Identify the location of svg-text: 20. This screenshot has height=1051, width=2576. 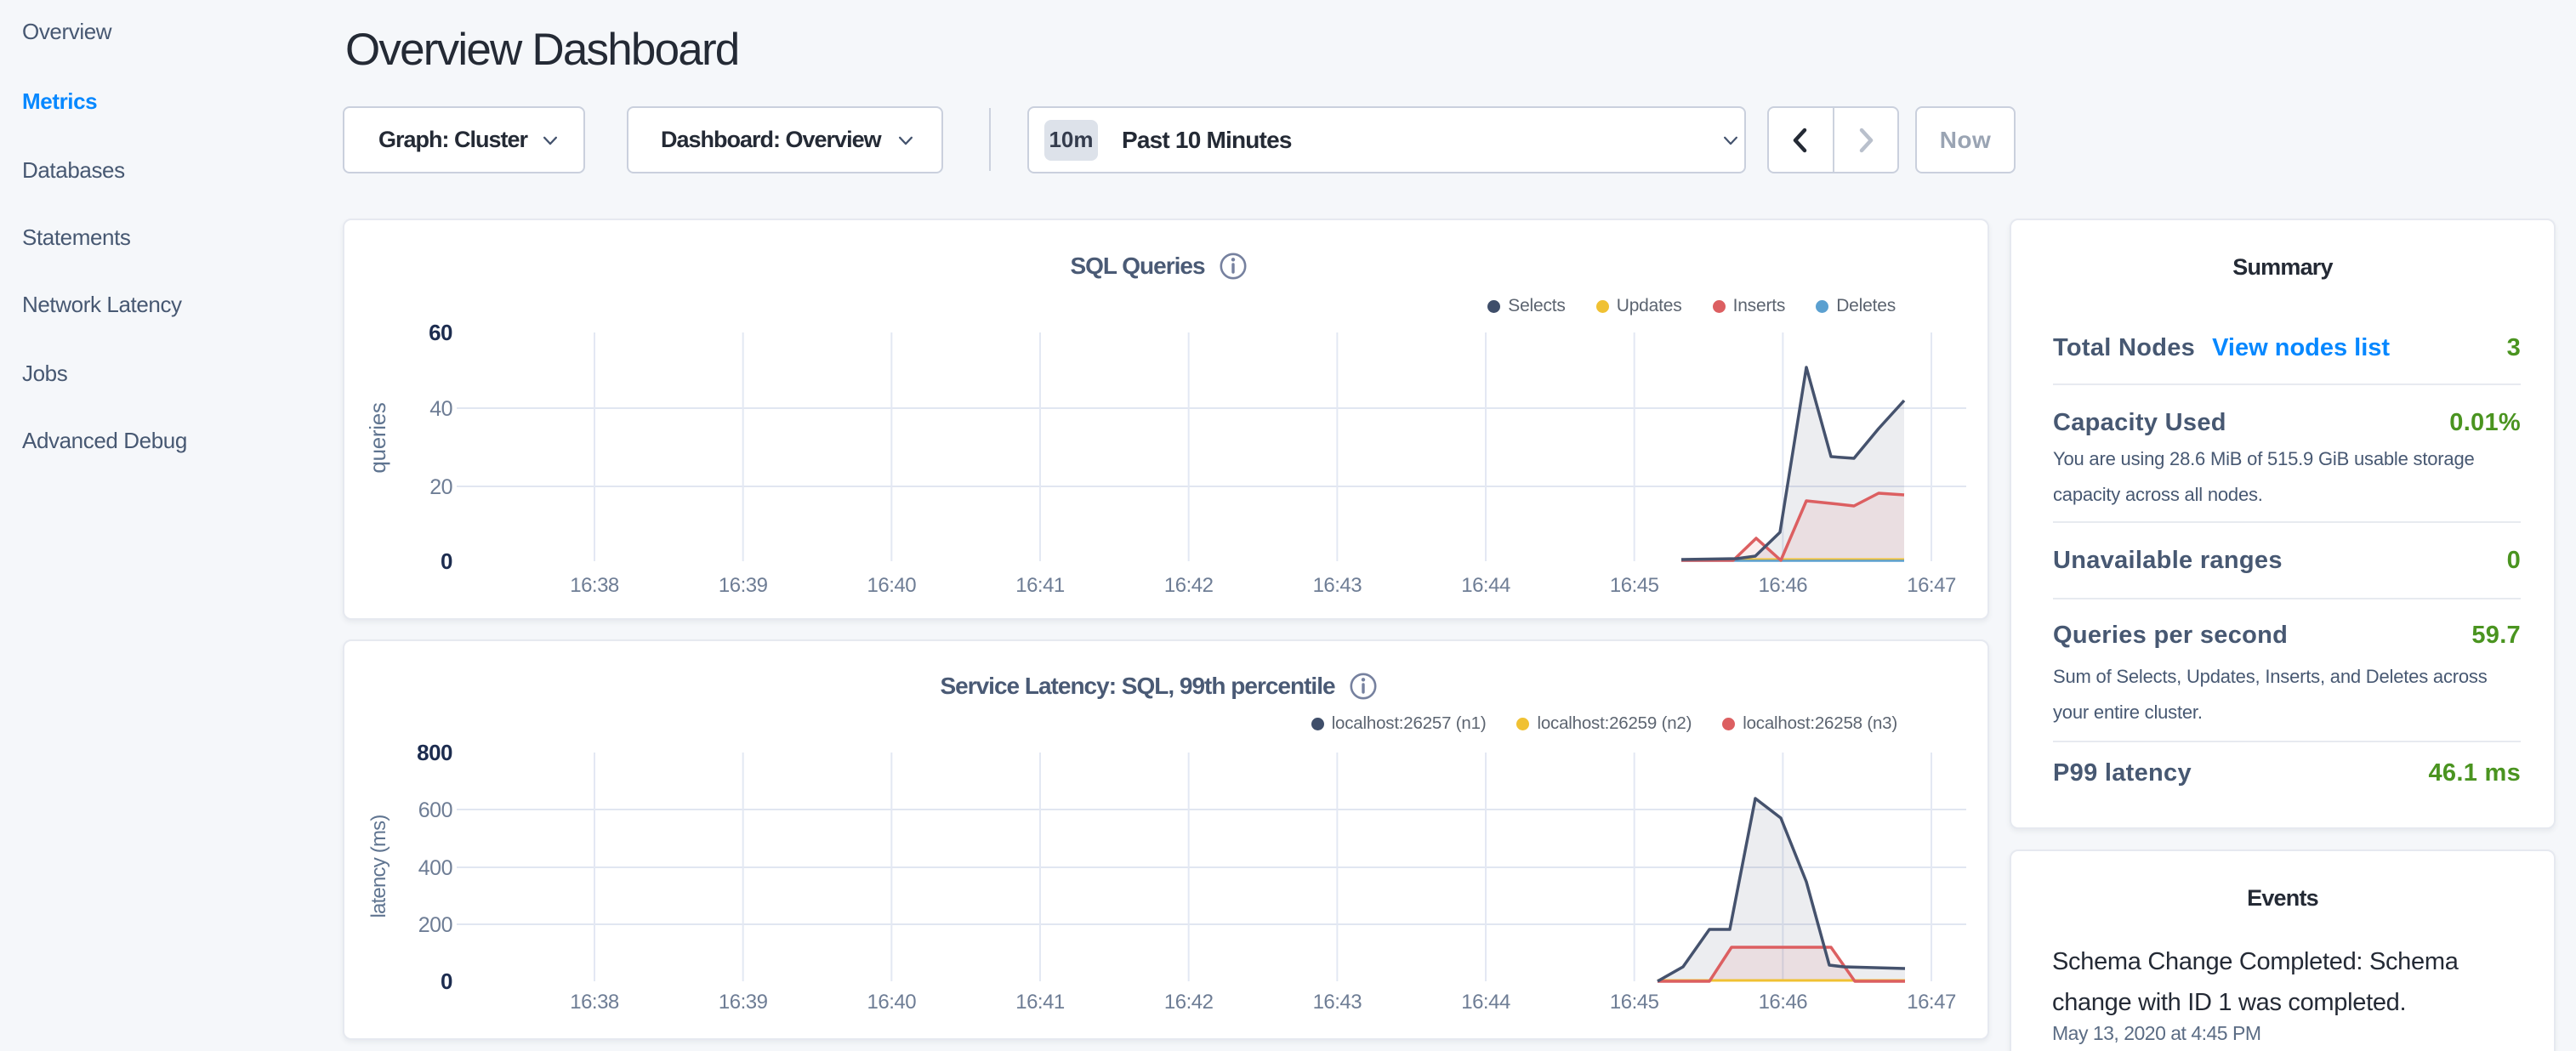
(440, 487).